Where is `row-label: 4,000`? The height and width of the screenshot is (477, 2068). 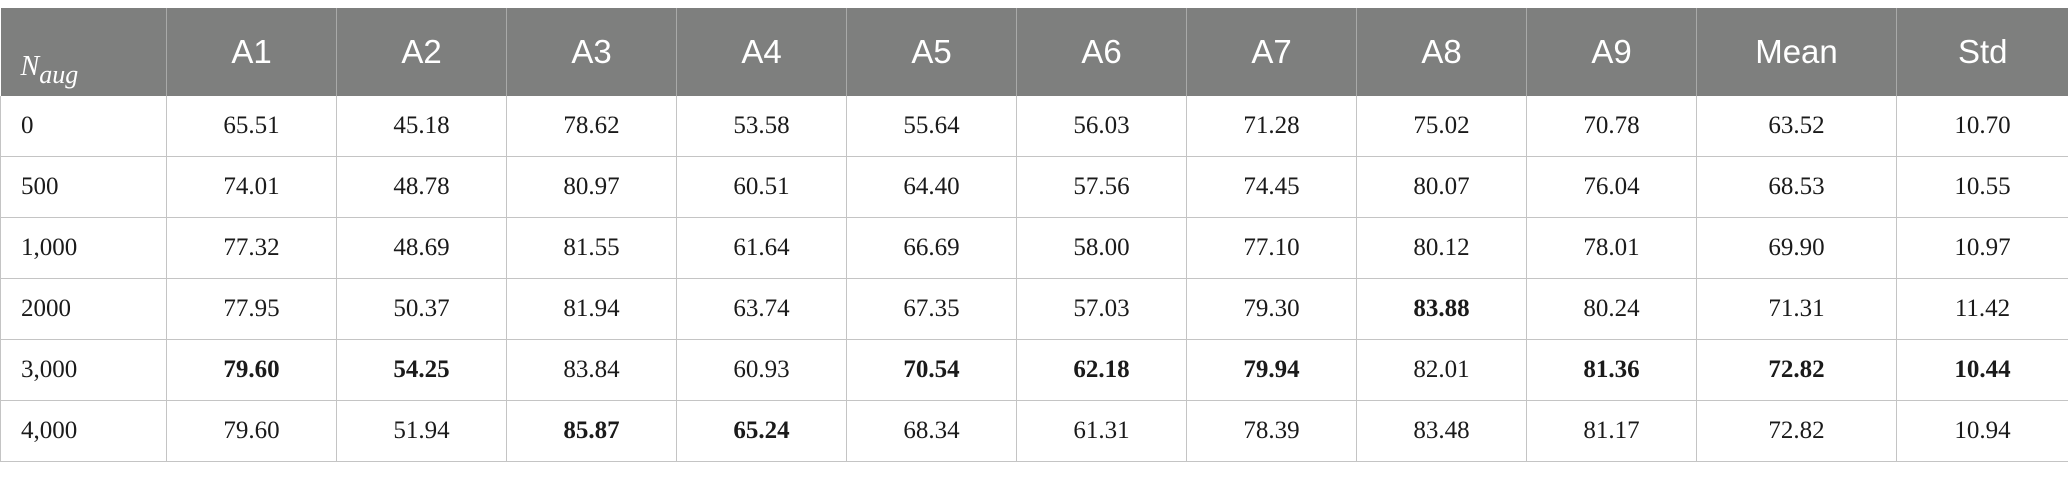
row-label: 4,000 is located at coordinates (83, 431).